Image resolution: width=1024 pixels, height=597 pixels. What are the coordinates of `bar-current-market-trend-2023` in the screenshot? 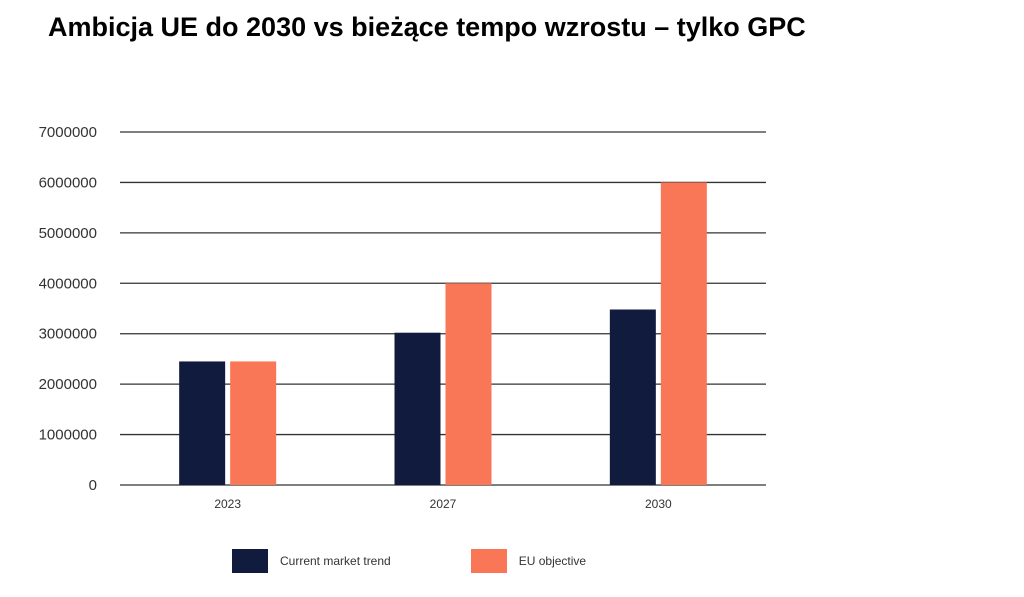 It's located at (202, 423).